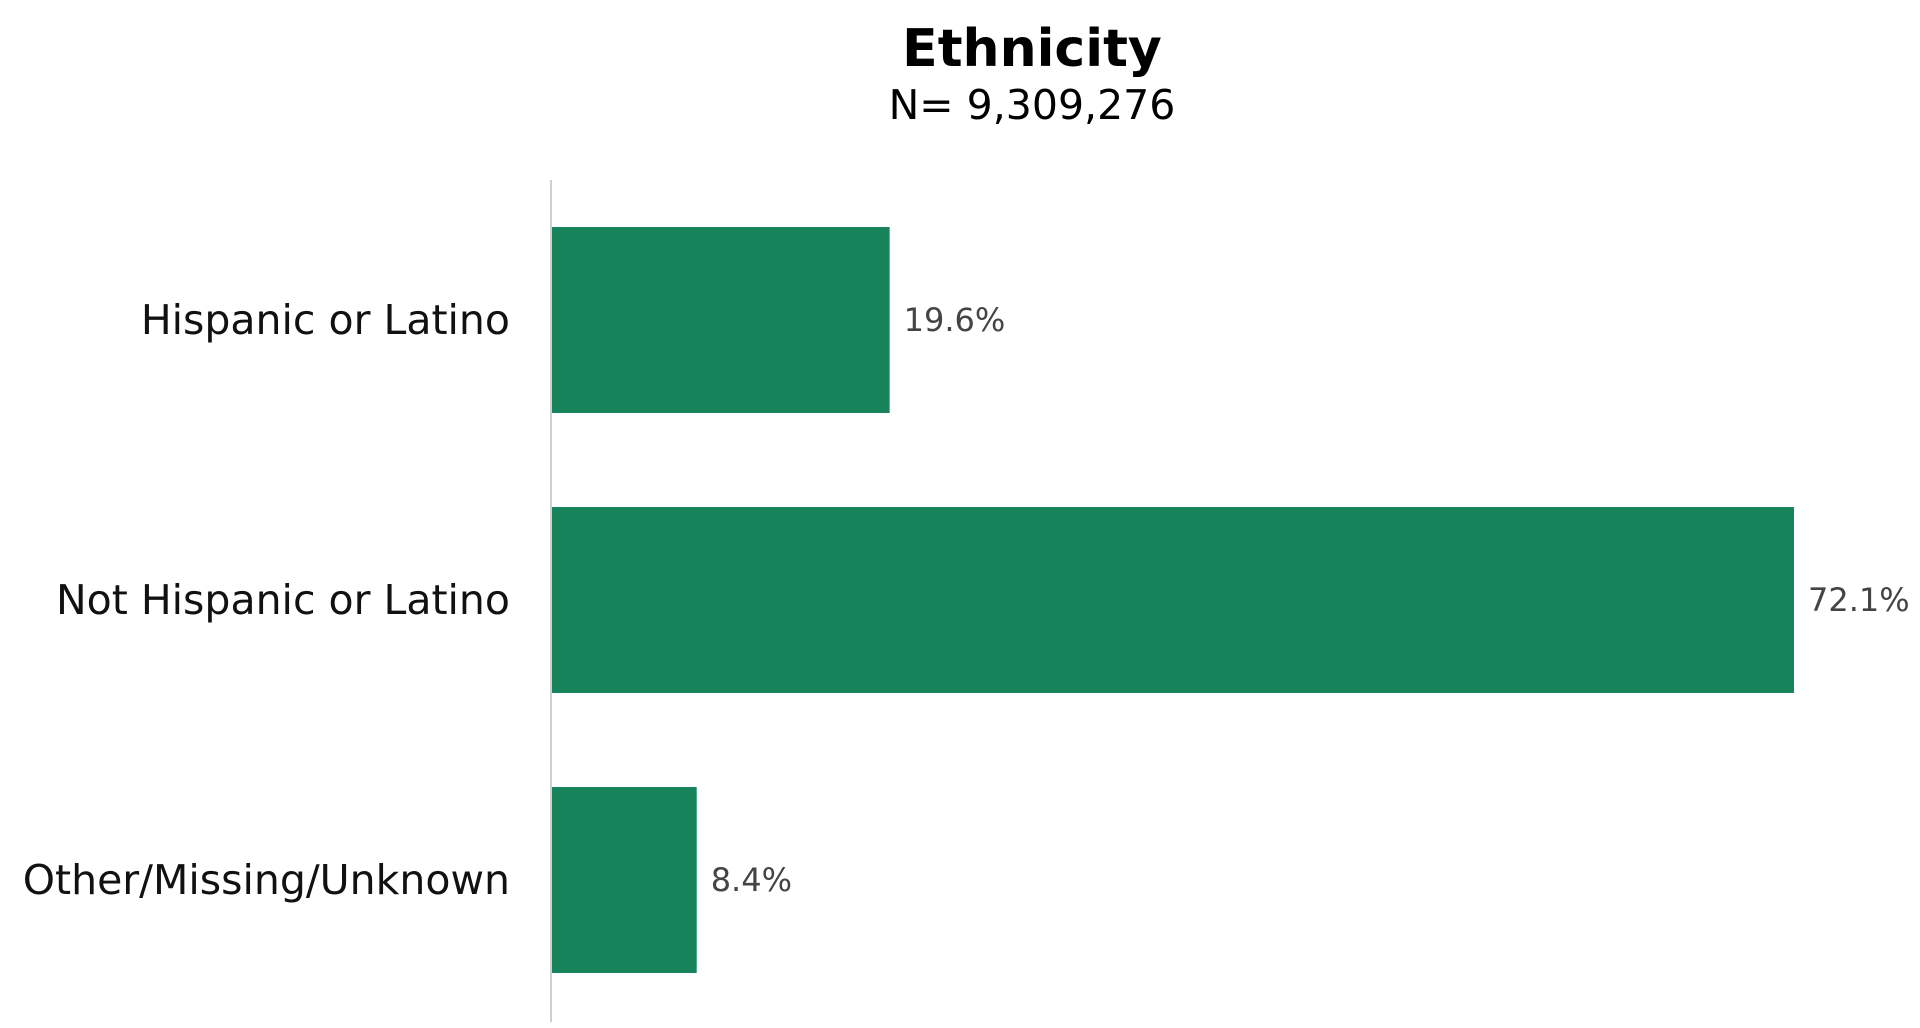  I want to click on category-label: Other/Missing/Unknown, so click(266, 880).